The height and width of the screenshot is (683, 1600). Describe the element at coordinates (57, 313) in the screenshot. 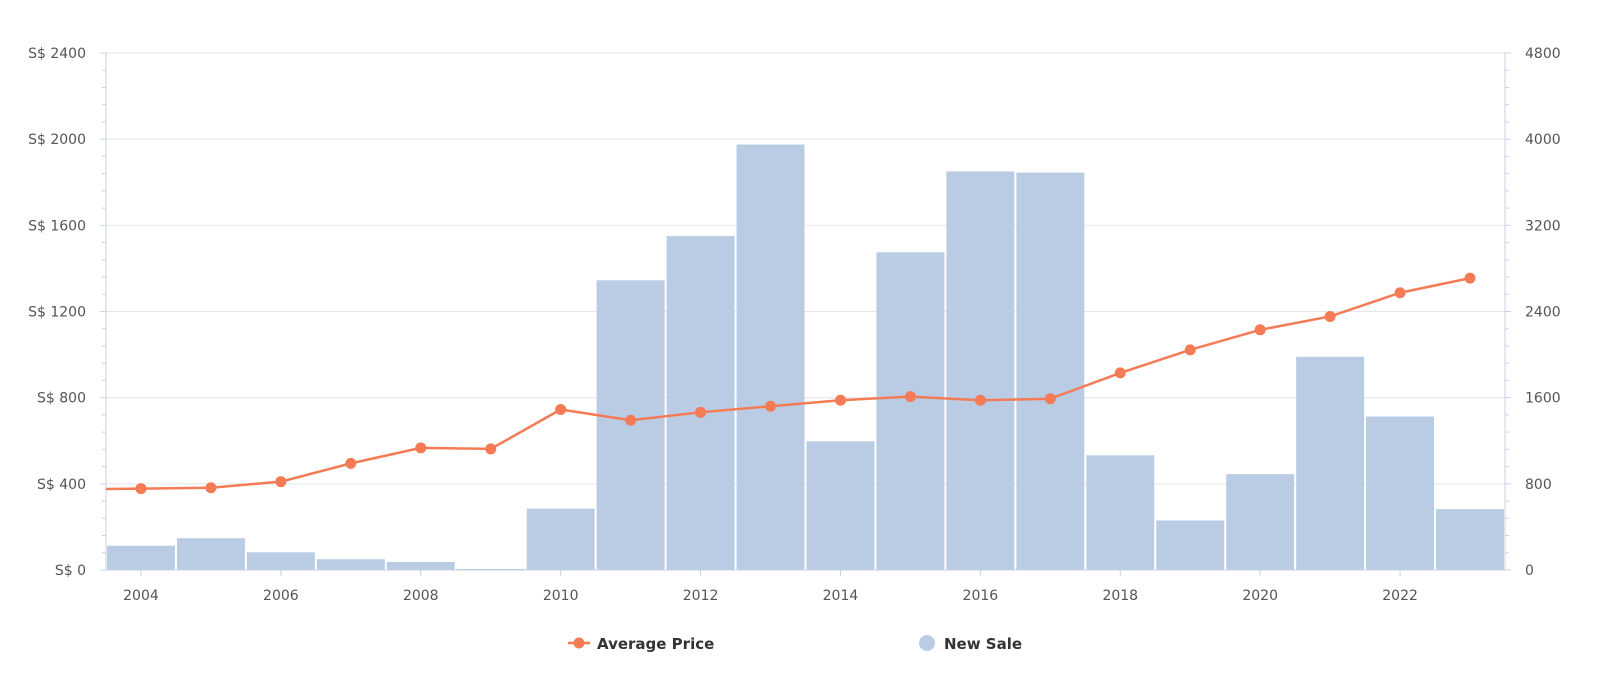

I see `y-left-tick-label: S$ 1200` at that location.